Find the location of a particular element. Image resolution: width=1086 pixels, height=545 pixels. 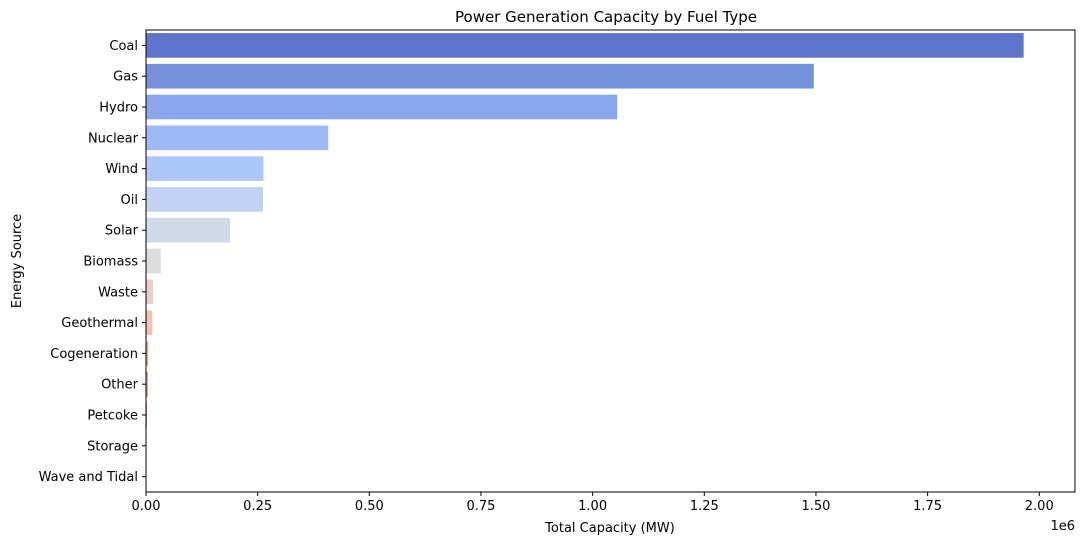

x-tick-label: 0.75 is located at coordinates (480, 506).